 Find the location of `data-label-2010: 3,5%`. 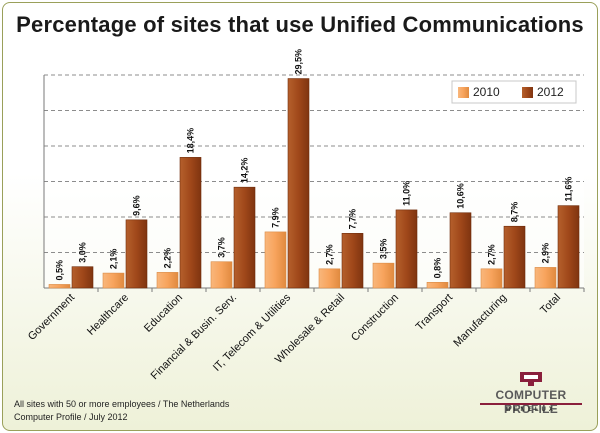

data-label-2010: 3,5% is located at coordinates (384, 249).